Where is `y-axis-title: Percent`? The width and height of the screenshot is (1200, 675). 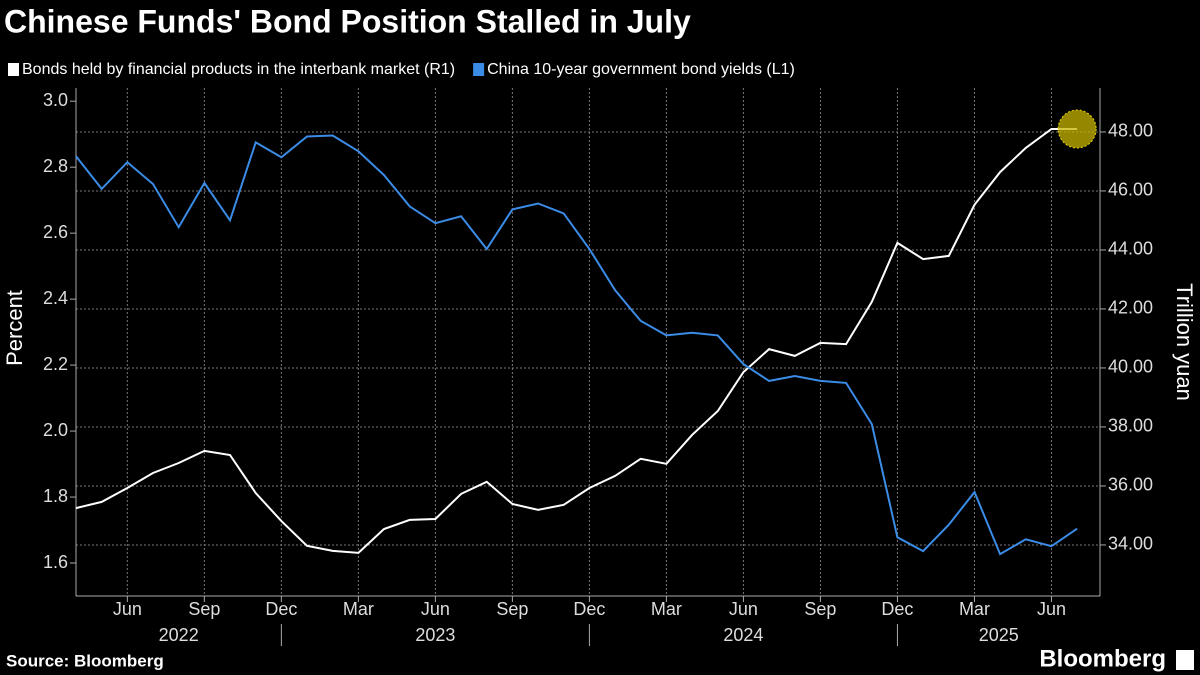 y-axis-title: Percent is located at coordinates (14, 328).